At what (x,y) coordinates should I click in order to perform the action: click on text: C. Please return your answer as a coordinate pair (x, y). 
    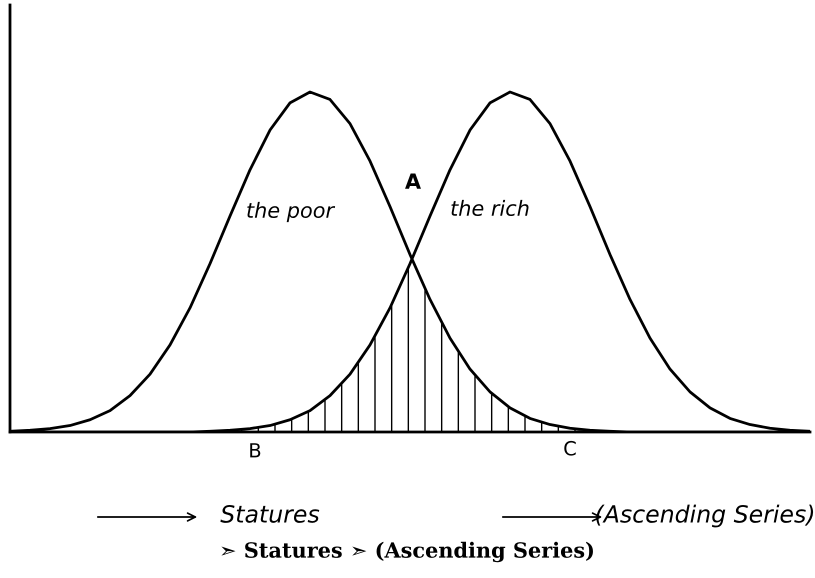
    Looking at the image, I should click on (570, 448).